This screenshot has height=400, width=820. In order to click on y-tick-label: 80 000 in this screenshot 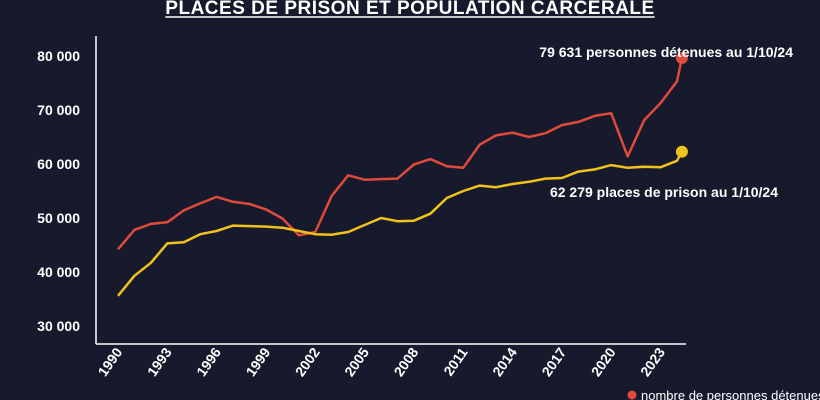, I will do `click(58, 56)`.